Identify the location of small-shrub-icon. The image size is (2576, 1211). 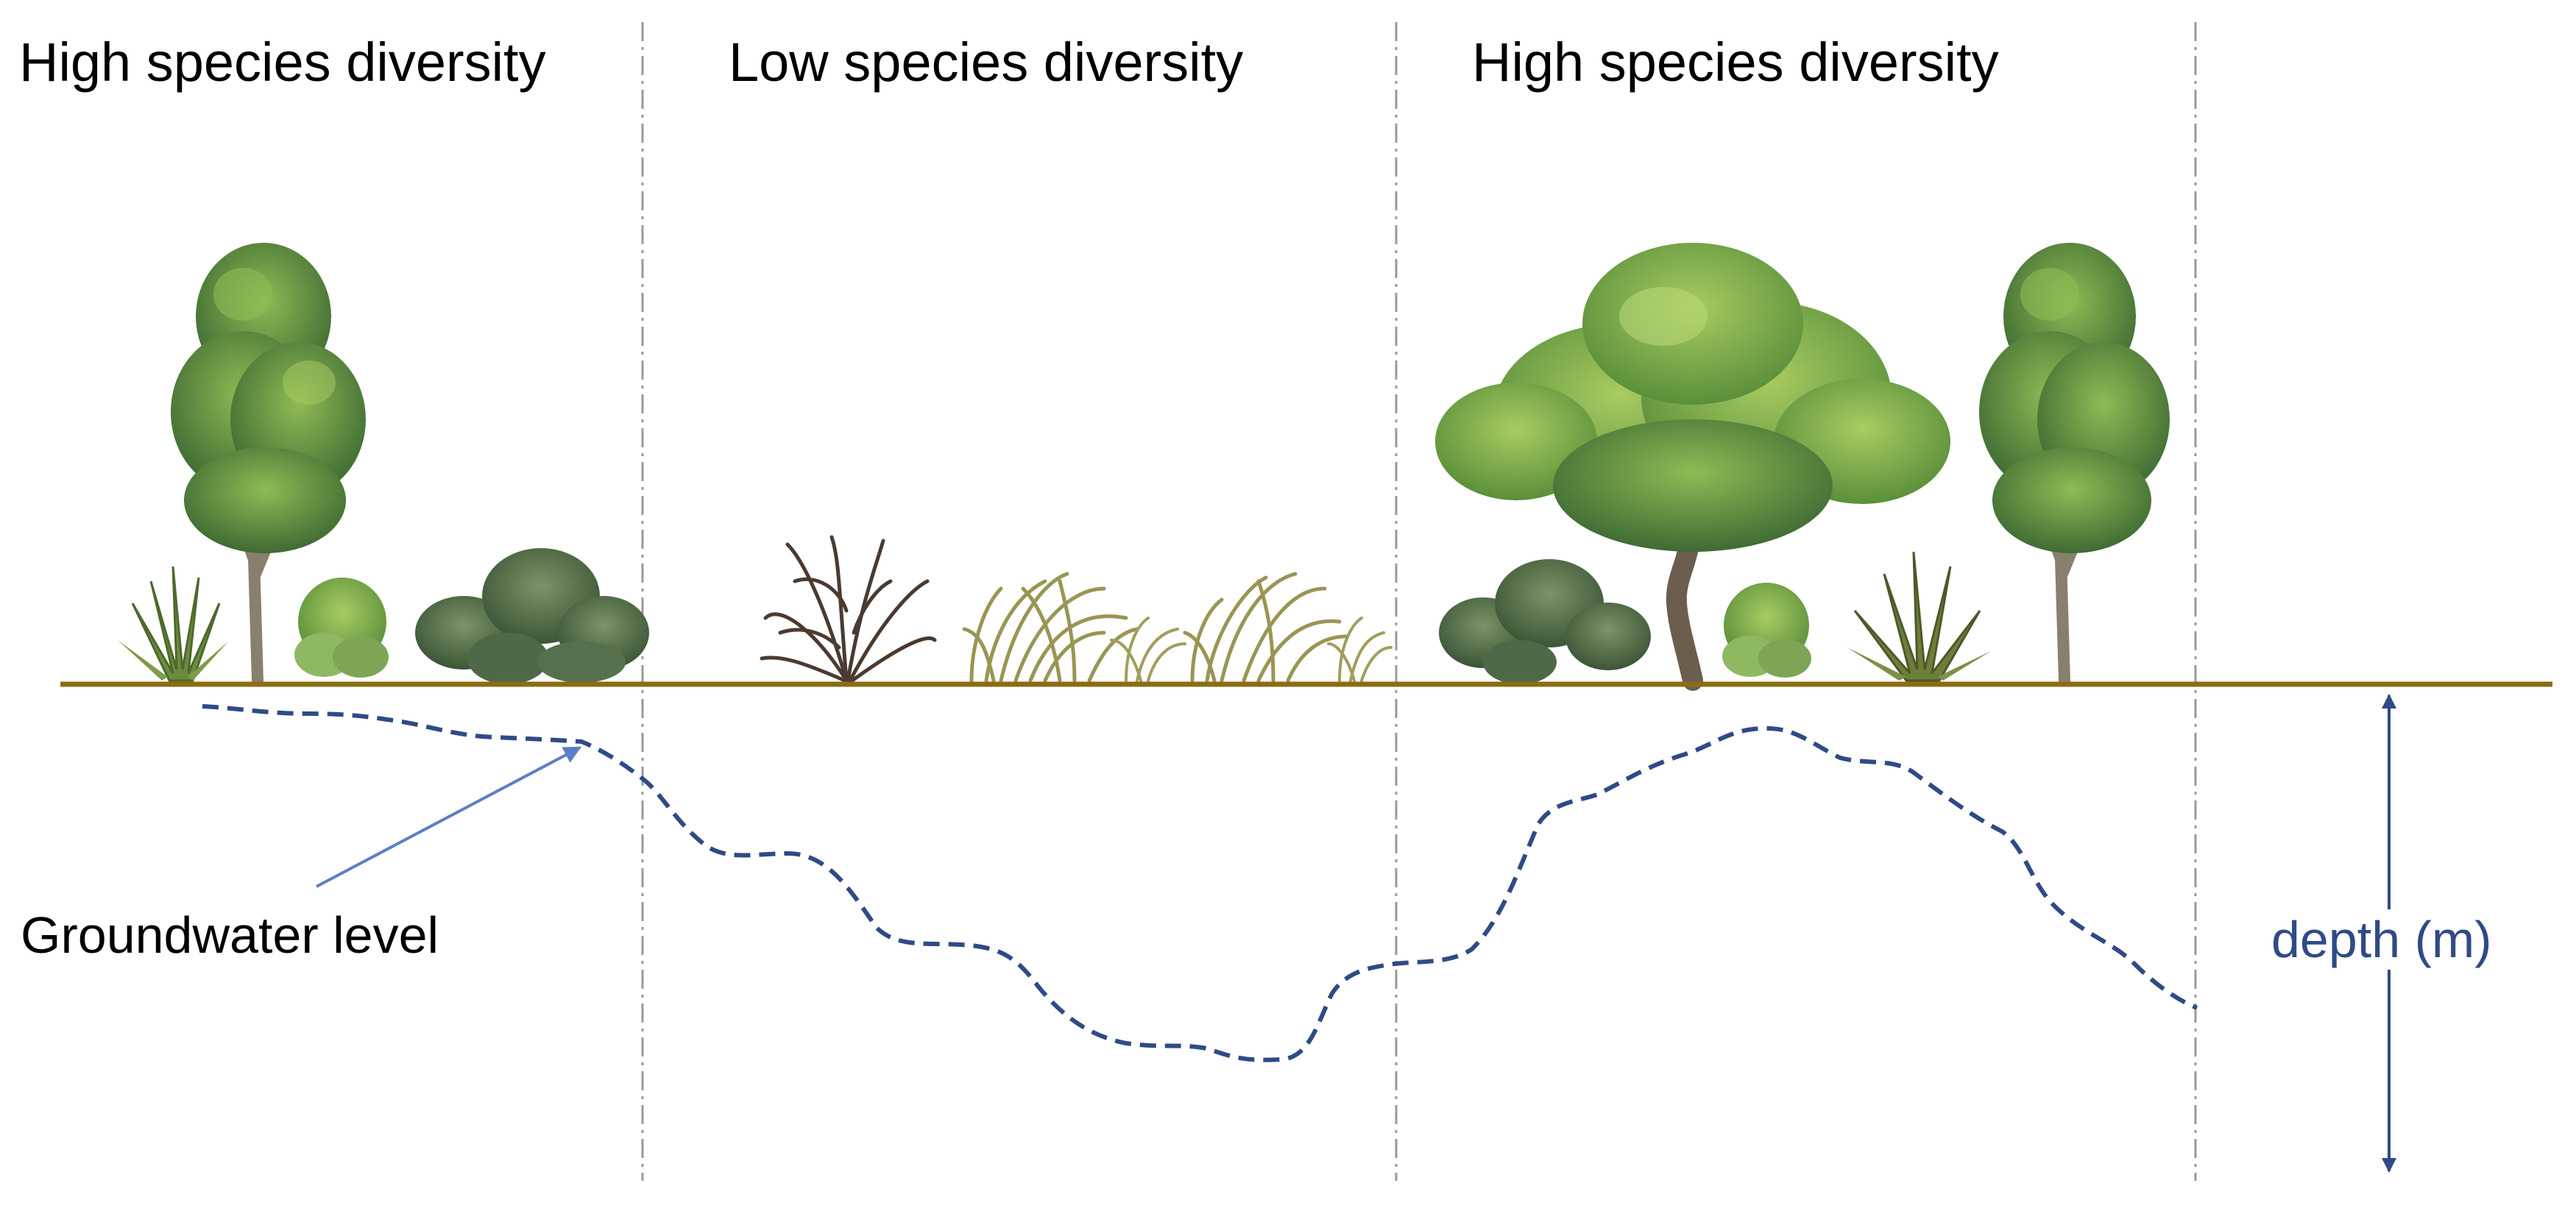
(341, 628).